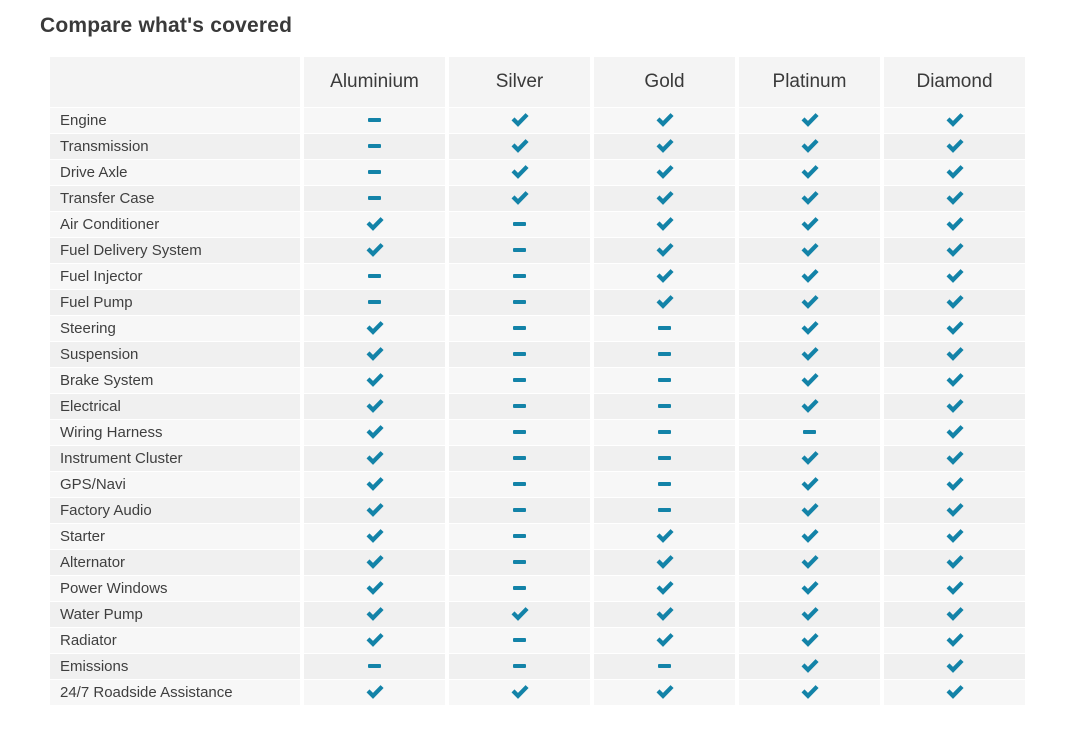 This screenshot has height=741, width=1080. What do you see at coordinates (175, 198) in the screenshot?
I see `row-label: Transfer Case` at bounding box center [175, 198].